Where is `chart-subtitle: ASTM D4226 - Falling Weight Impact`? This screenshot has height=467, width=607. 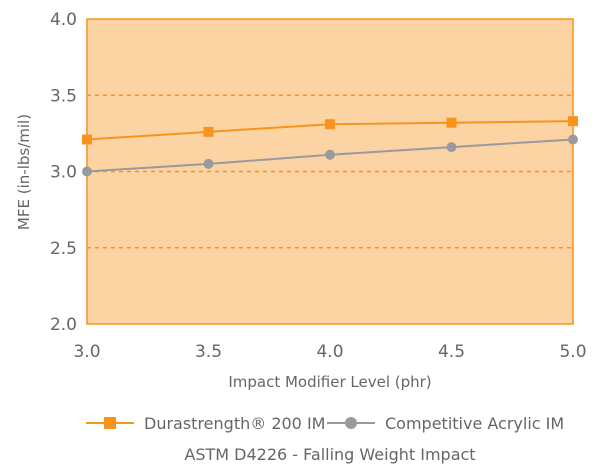
chart-subtitle: ASTM D4226 - Falling Weight Impact is located at coordinates (329, 454).